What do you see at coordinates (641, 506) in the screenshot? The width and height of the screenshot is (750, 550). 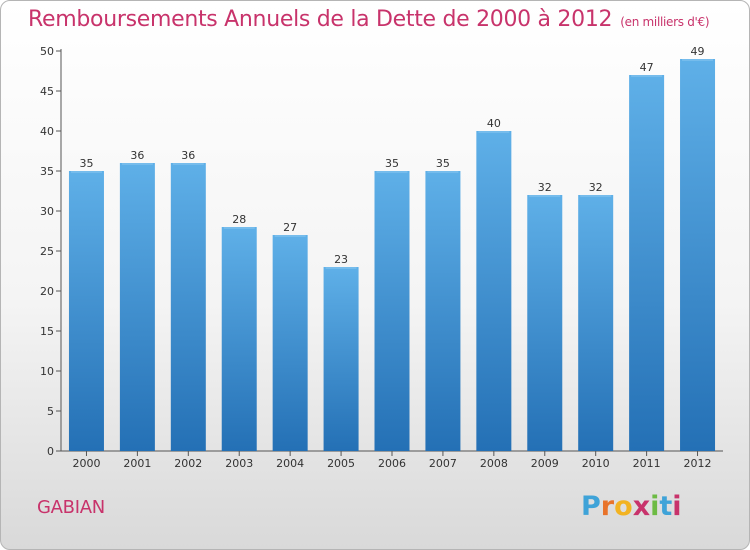 I see `logo-letter: x` at bounding box center [641, 506].